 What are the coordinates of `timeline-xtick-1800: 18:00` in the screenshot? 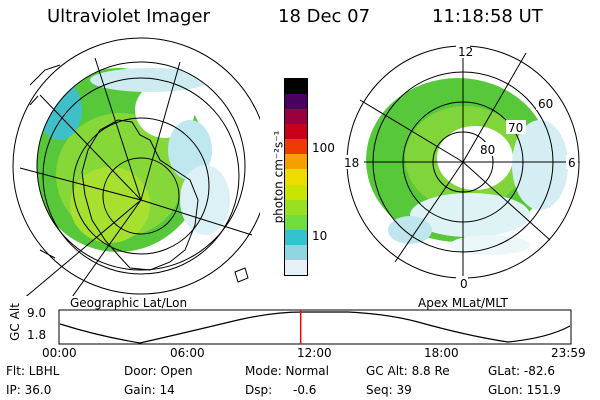 It's located at (441, 353).